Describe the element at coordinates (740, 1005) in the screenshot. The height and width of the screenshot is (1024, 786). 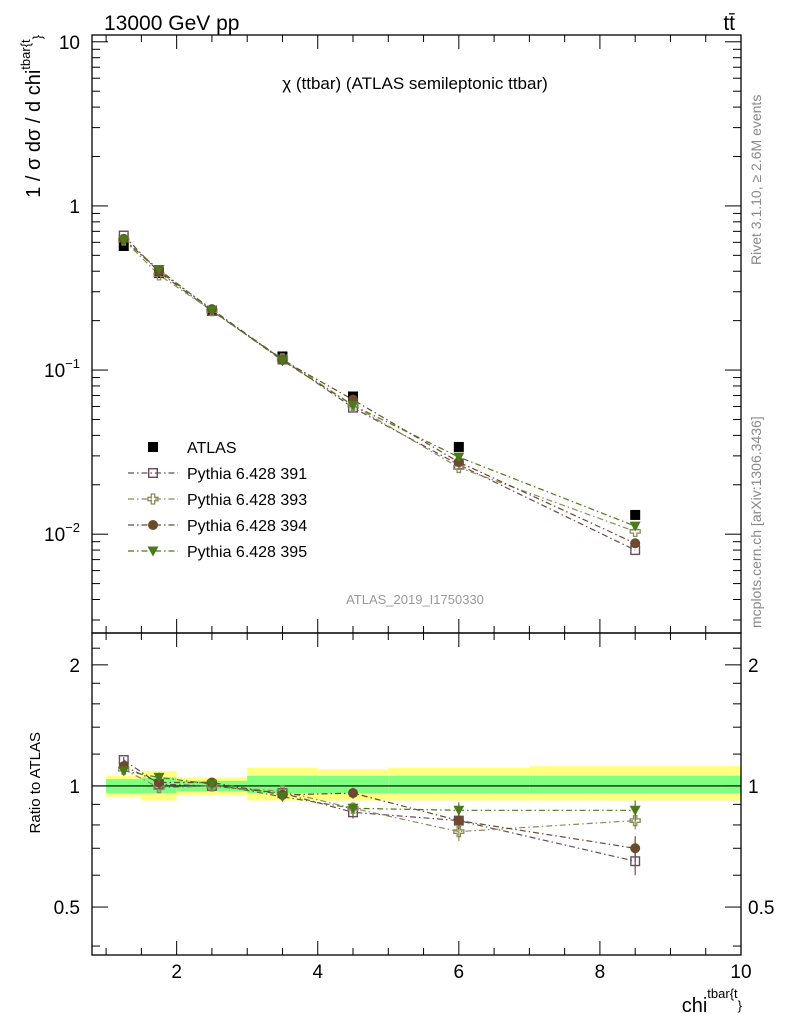
I see `x-axis-title-sub: }` at that location.